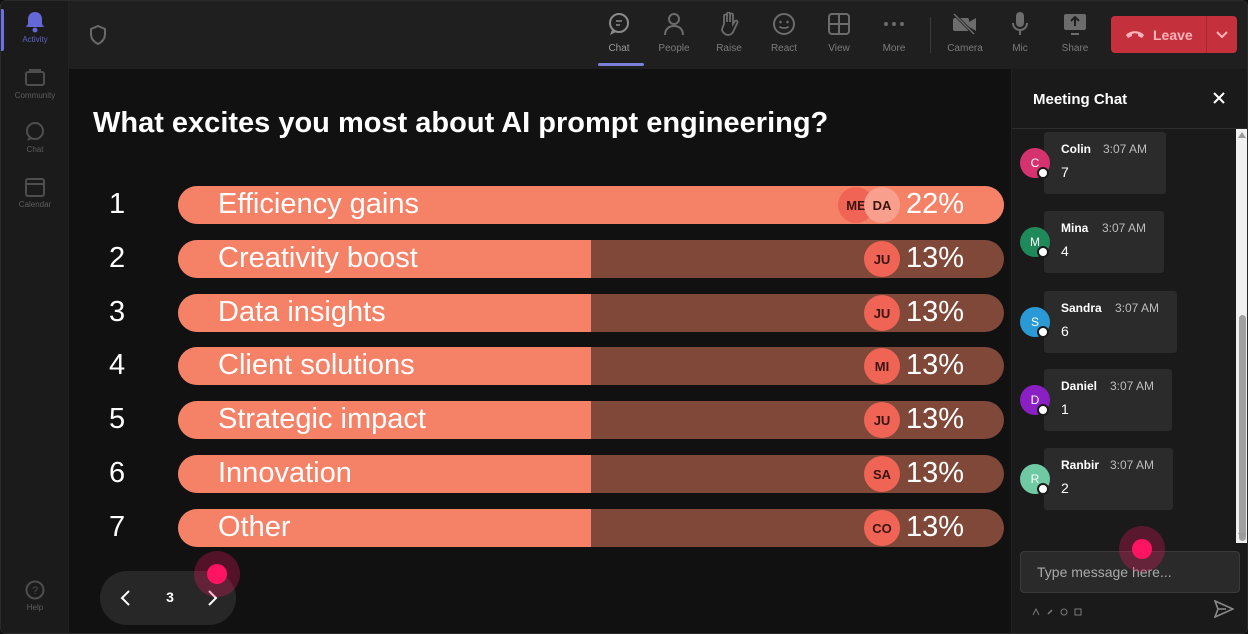  Describe the element at coordinates (117, 527) in the screenshot. I see `poll-option-number: 7` at that location.